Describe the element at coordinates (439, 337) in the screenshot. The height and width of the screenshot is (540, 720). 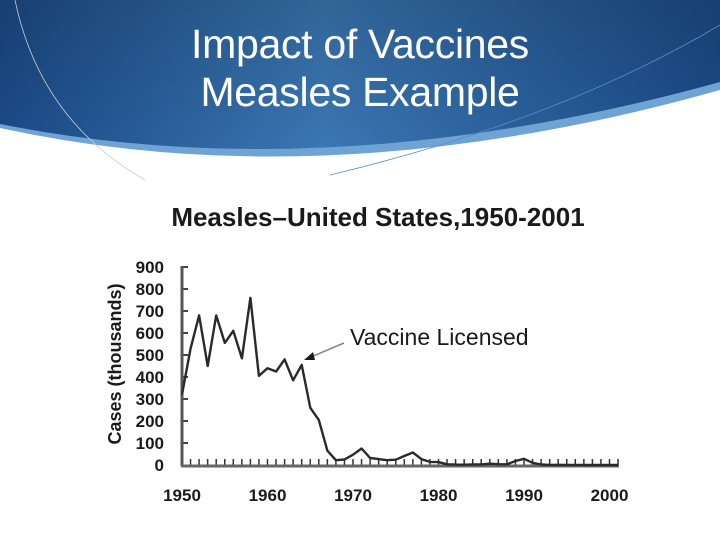
I see `annotation-text: Vaccine Licensed` at that location.